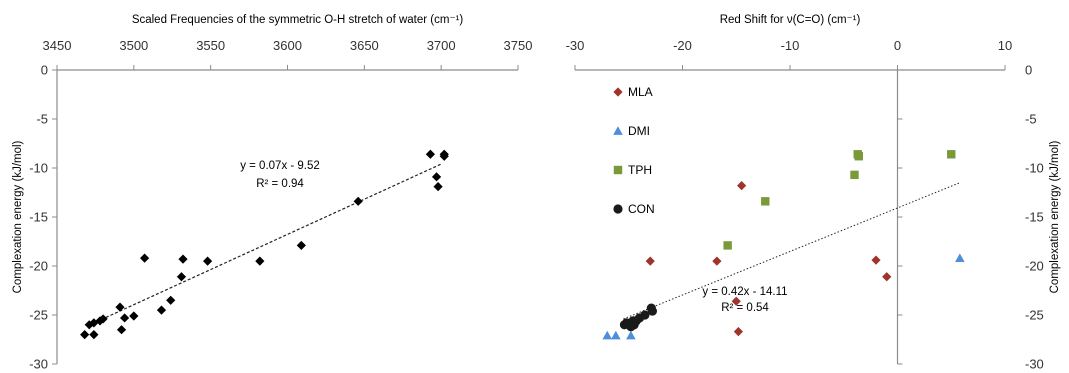 The height and width of the screenshot is (373, 1069). I want to click on legend-marker-tph, so click(618, 170).